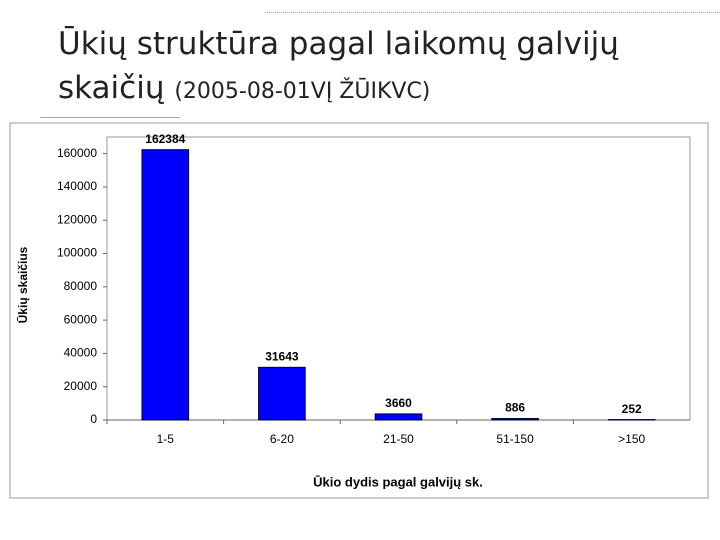  Describe the element at coordinates (81, 353) in the screenshot. I see `y-tick-label: 40000` at that location.